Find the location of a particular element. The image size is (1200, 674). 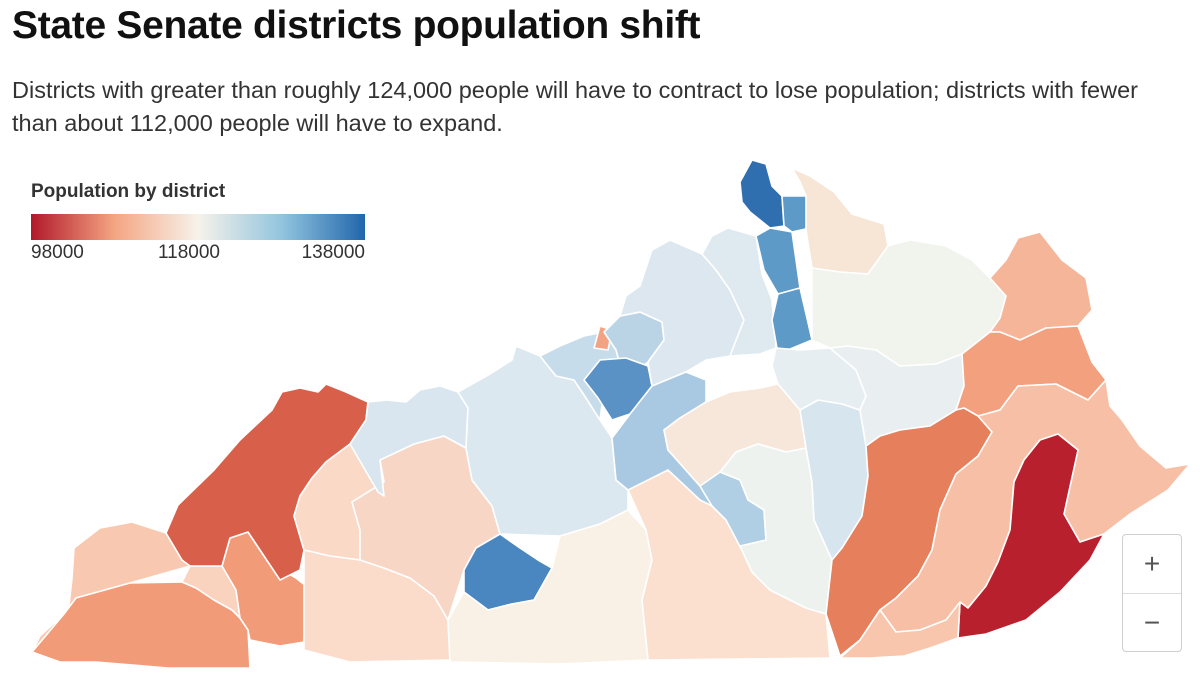

zoom-control: + − is located at coordinates (1152, 593).